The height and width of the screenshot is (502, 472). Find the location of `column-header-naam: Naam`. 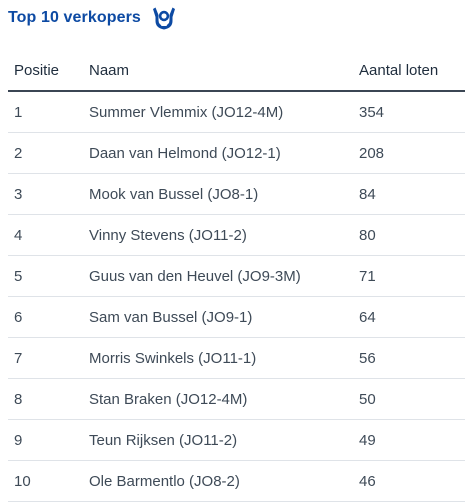

column-header-naam: Naam is located at coordinates (214, 71).